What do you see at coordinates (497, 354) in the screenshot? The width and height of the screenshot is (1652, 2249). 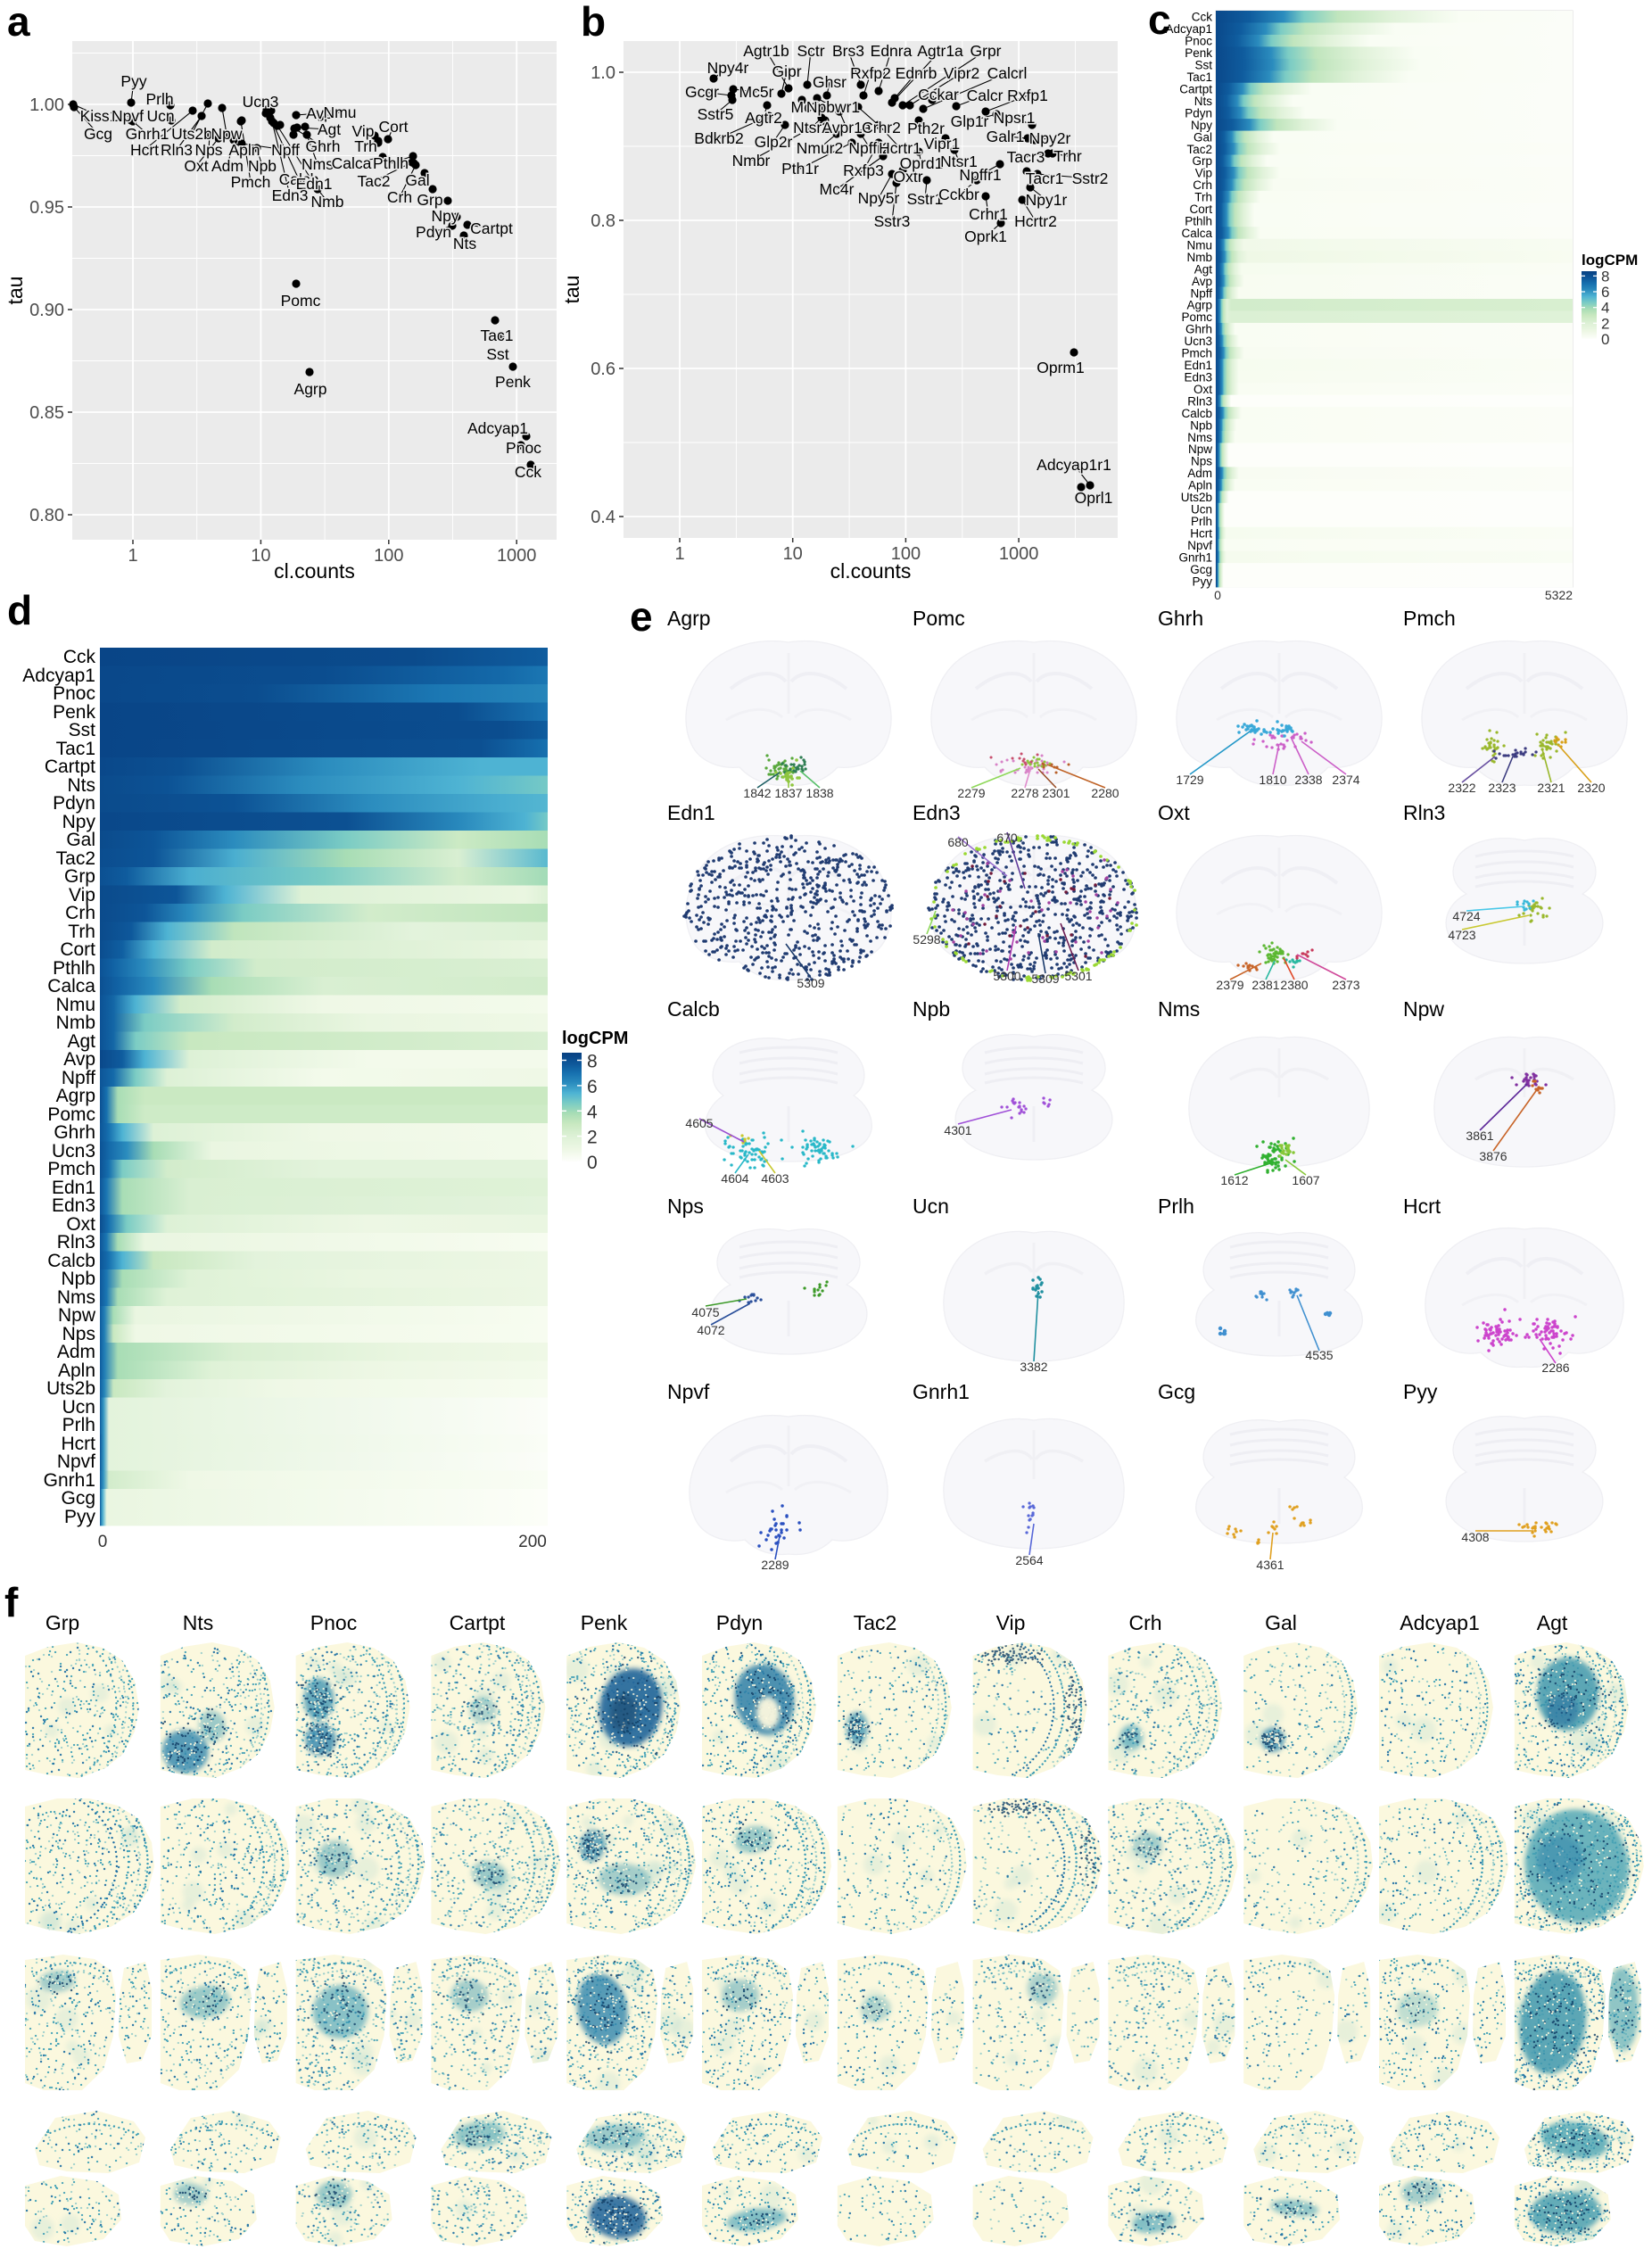 I see `svg-text: Sst` at bounding box center [497, 354].